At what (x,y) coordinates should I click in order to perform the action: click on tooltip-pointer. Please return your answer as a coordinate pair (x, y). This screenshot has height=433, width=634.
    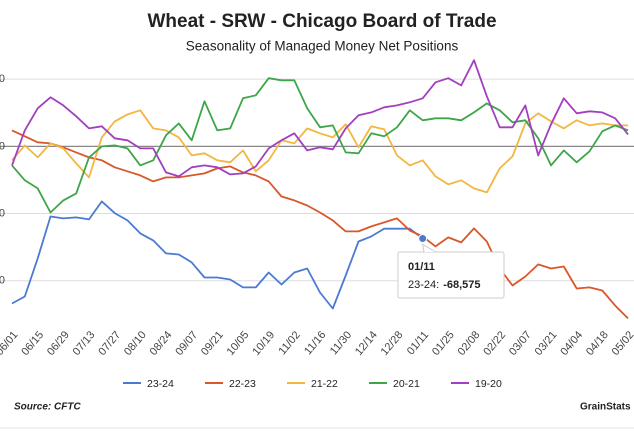
    Looking at the image, I should click on (429, 248).